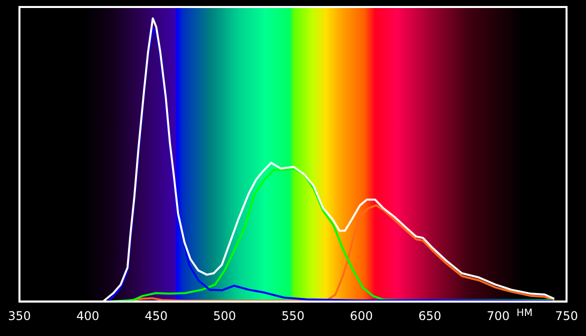 The height and width of the screenshot is (336, 586). What do you see at coordinates (524, 314) in the screenshot?
I see `x-axis-title: НМ` at bounding box center [524, 314].